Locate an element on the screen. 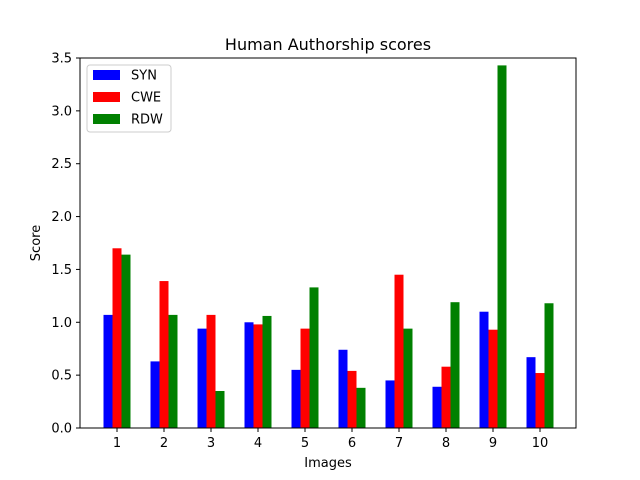 The width and height of the screenshot is (640, 480). x-axis: 1 2 3 4 5 6 7 8 9 10 is located at coordinates (330, 439).